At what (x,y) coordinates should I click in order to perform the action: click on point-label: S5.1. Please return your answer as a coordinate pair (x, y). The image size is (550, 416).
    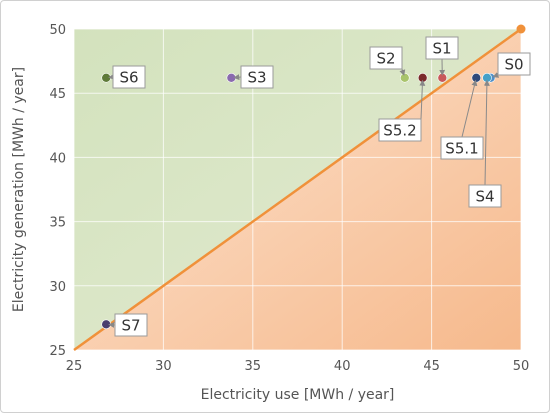
    Looking at the image, I should click on (461, 149).